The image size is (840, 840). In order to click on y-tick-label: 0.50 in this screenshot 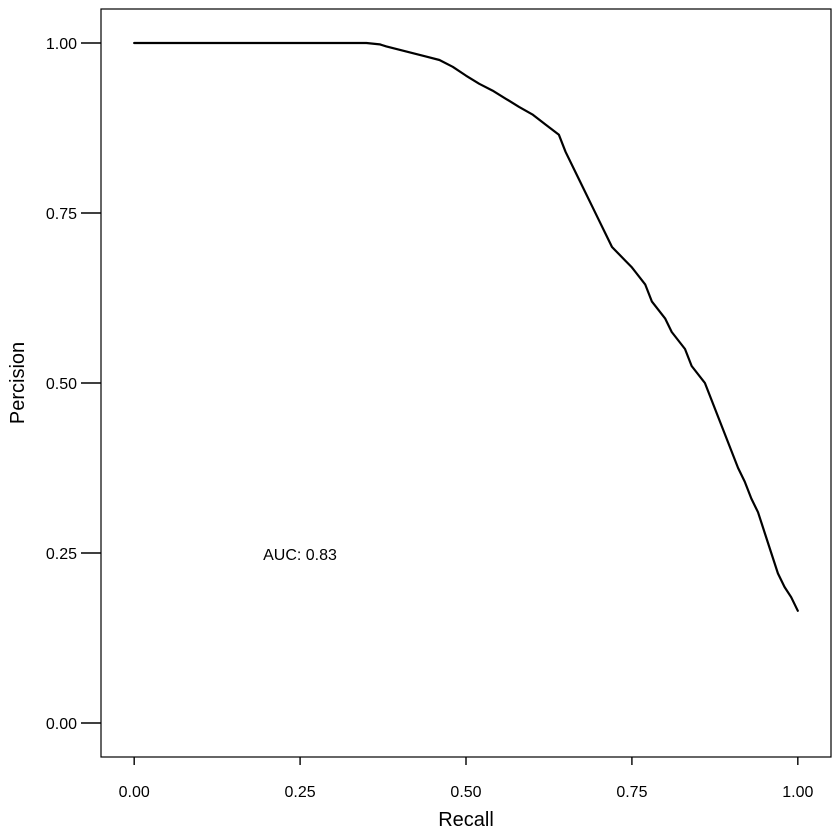, I will do `click(61, 384)`.